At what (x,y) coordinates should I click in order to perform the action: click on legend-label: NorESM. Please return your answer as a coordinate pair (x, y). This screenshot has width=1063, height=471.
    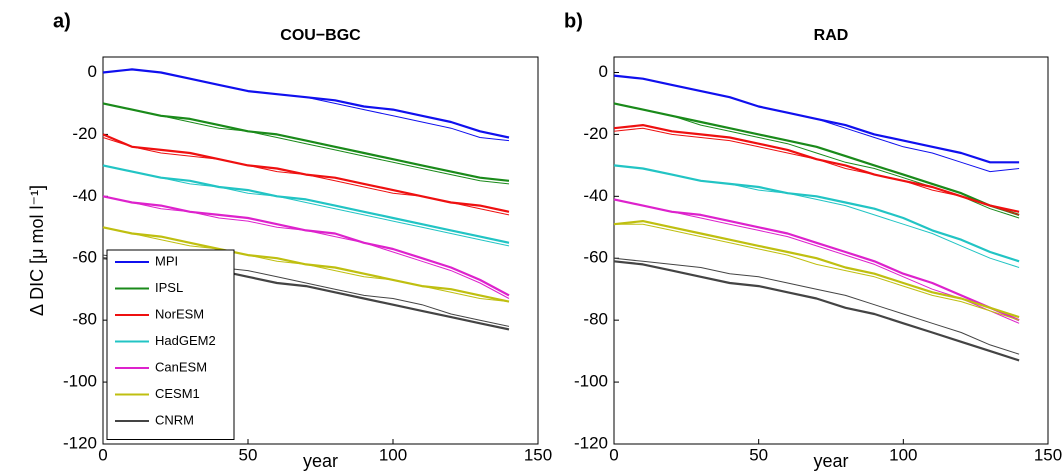
    Looking at the image, I should click on (179, 313).